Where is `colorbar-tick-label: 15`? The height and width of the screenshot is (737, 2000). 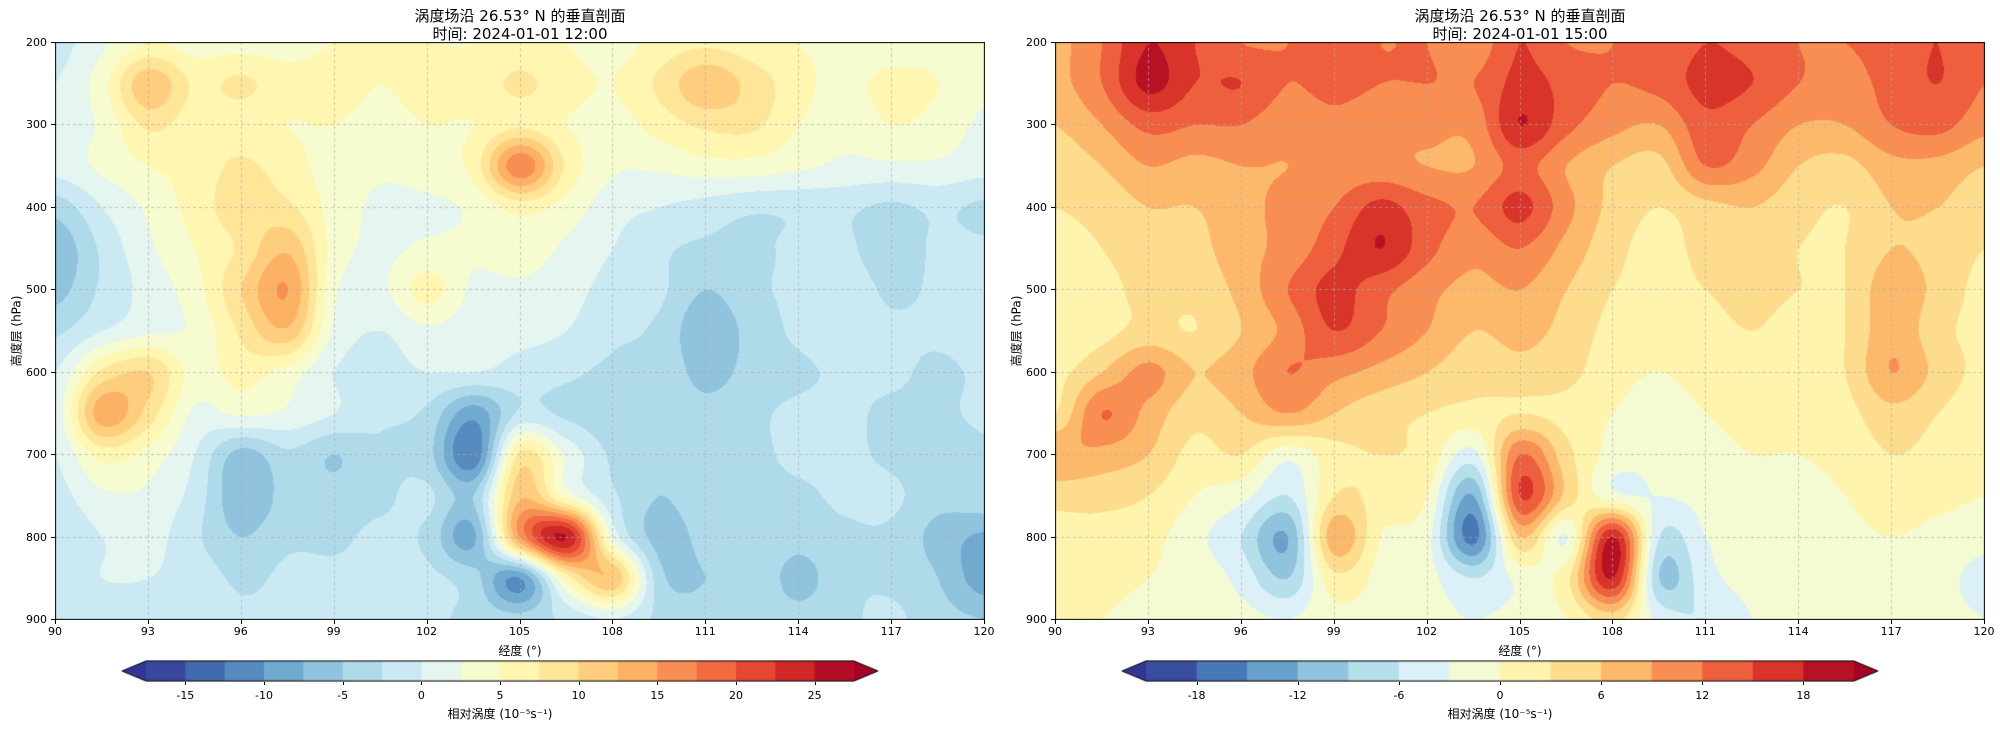 colorbar-tick-label: 15 is located at coordinates (657, 695).